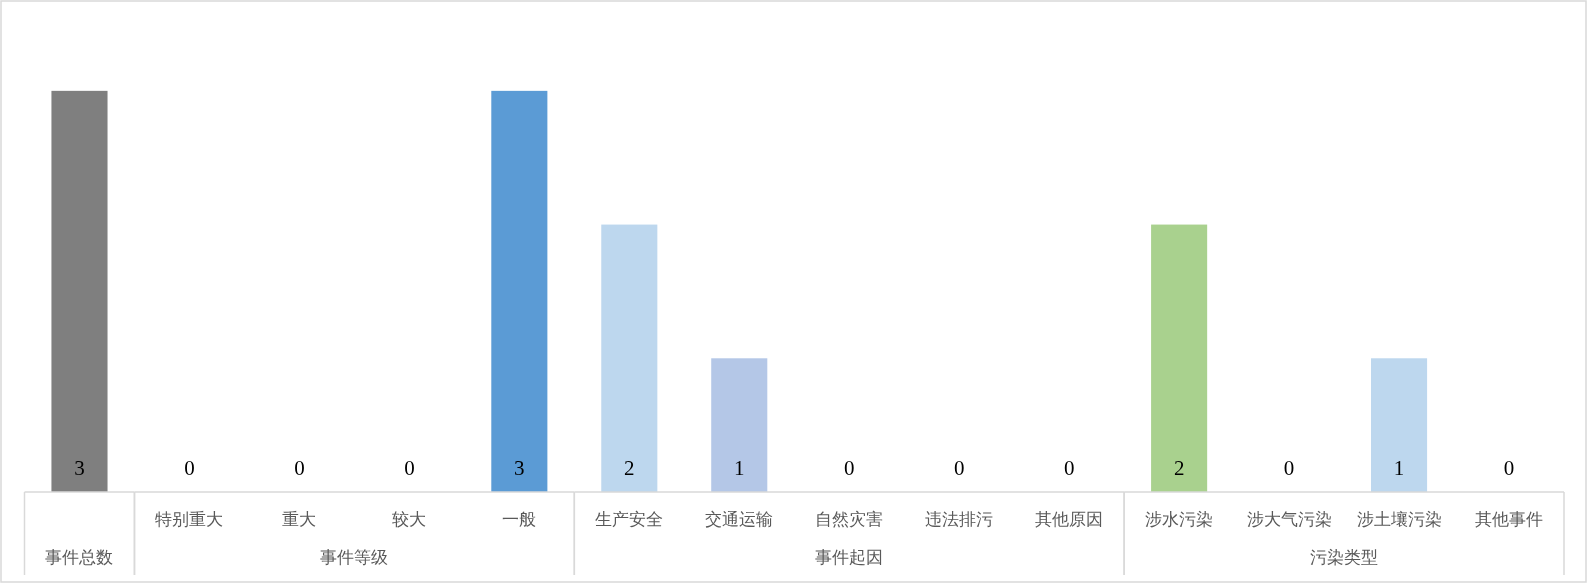  Describe the element at coordinates (959, 519) in the screenshot. I see `x-tick-label: 违法排污` at that location.